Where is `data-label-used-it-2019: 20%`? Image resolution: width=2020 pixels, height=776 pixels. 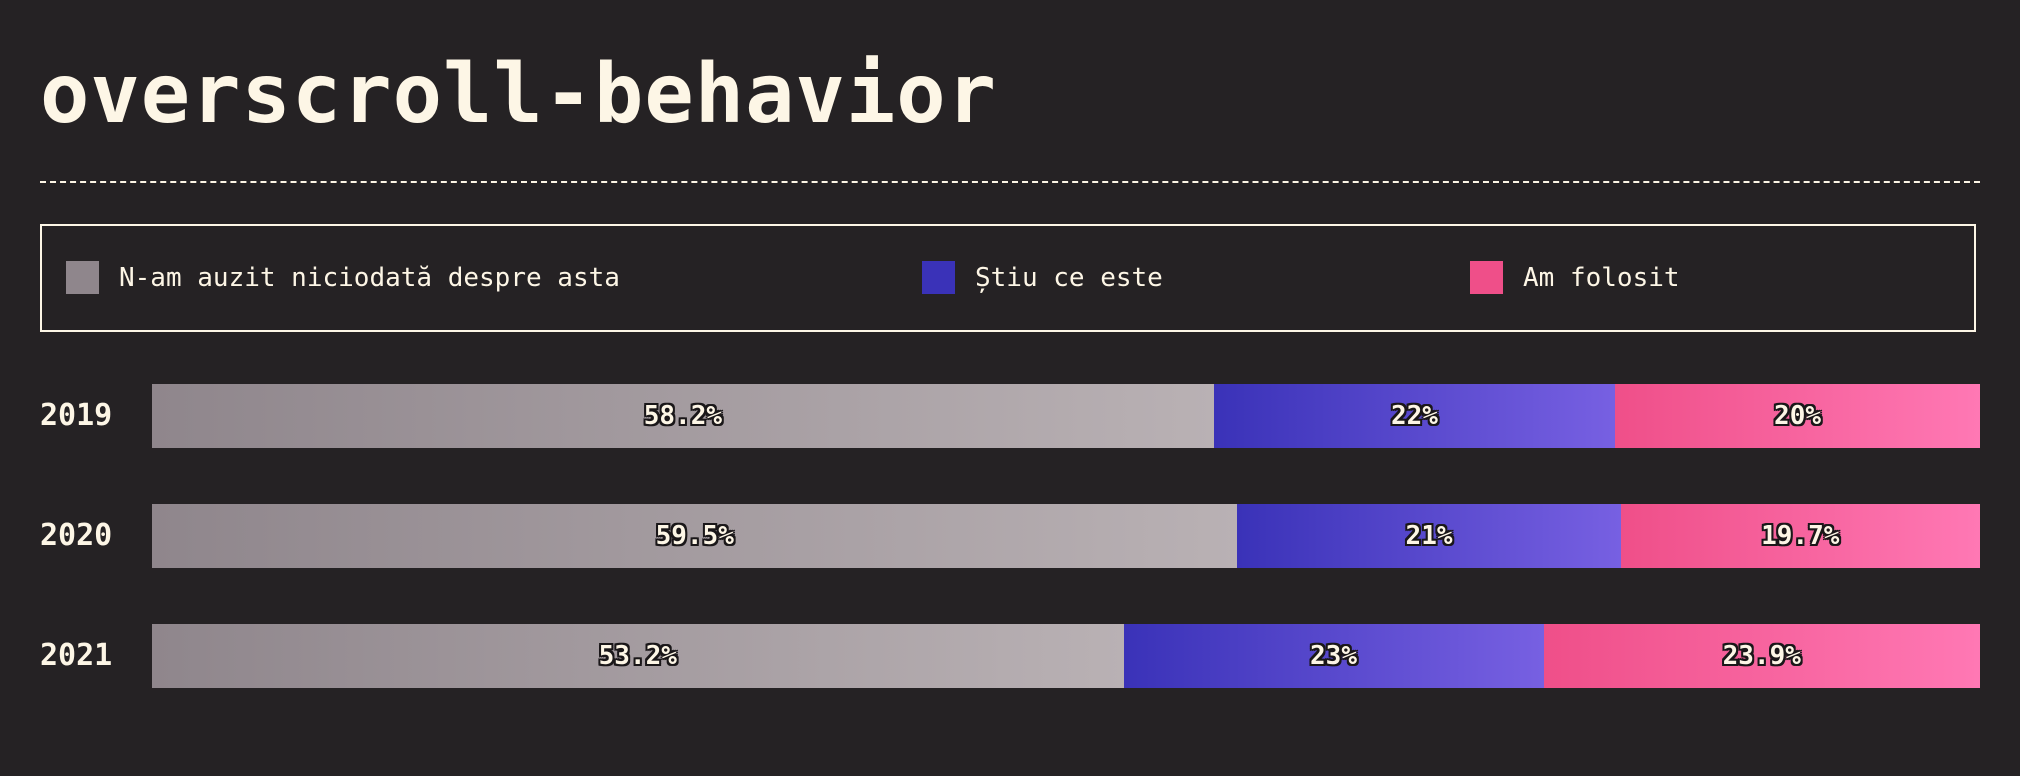
data-label-used-it-2019: 20% is located at coordinates (1798, 416).